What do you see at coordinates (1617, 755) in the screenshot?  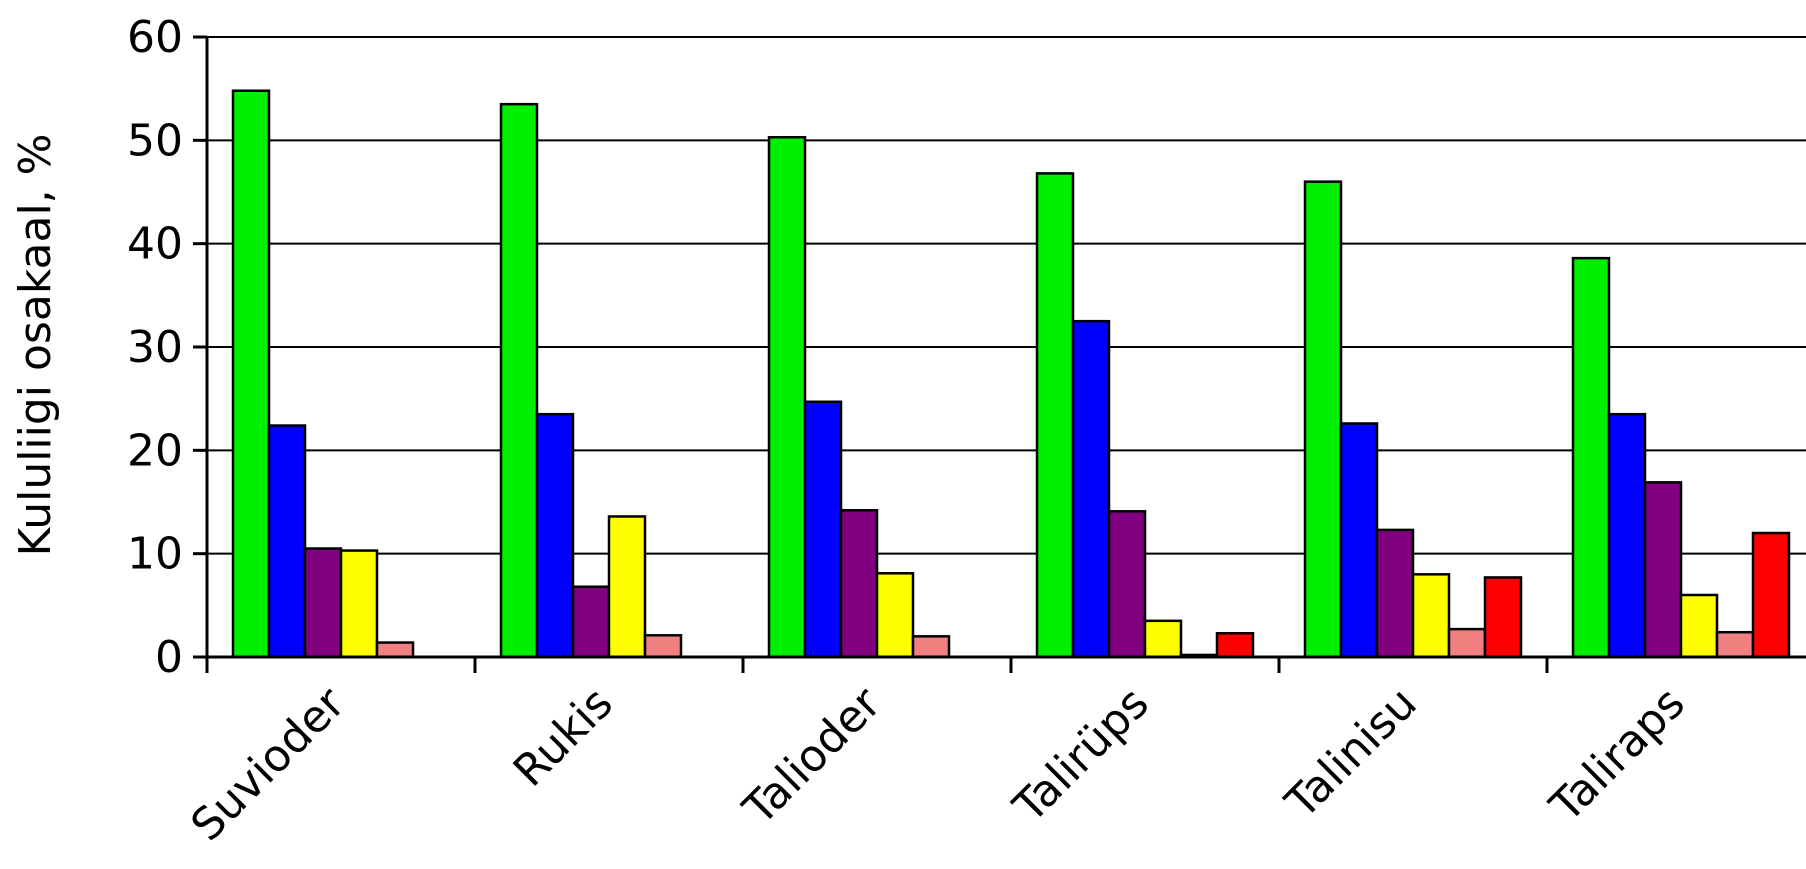 I see `x-category-label: Taliraps` at bounding box center [1617, 755].